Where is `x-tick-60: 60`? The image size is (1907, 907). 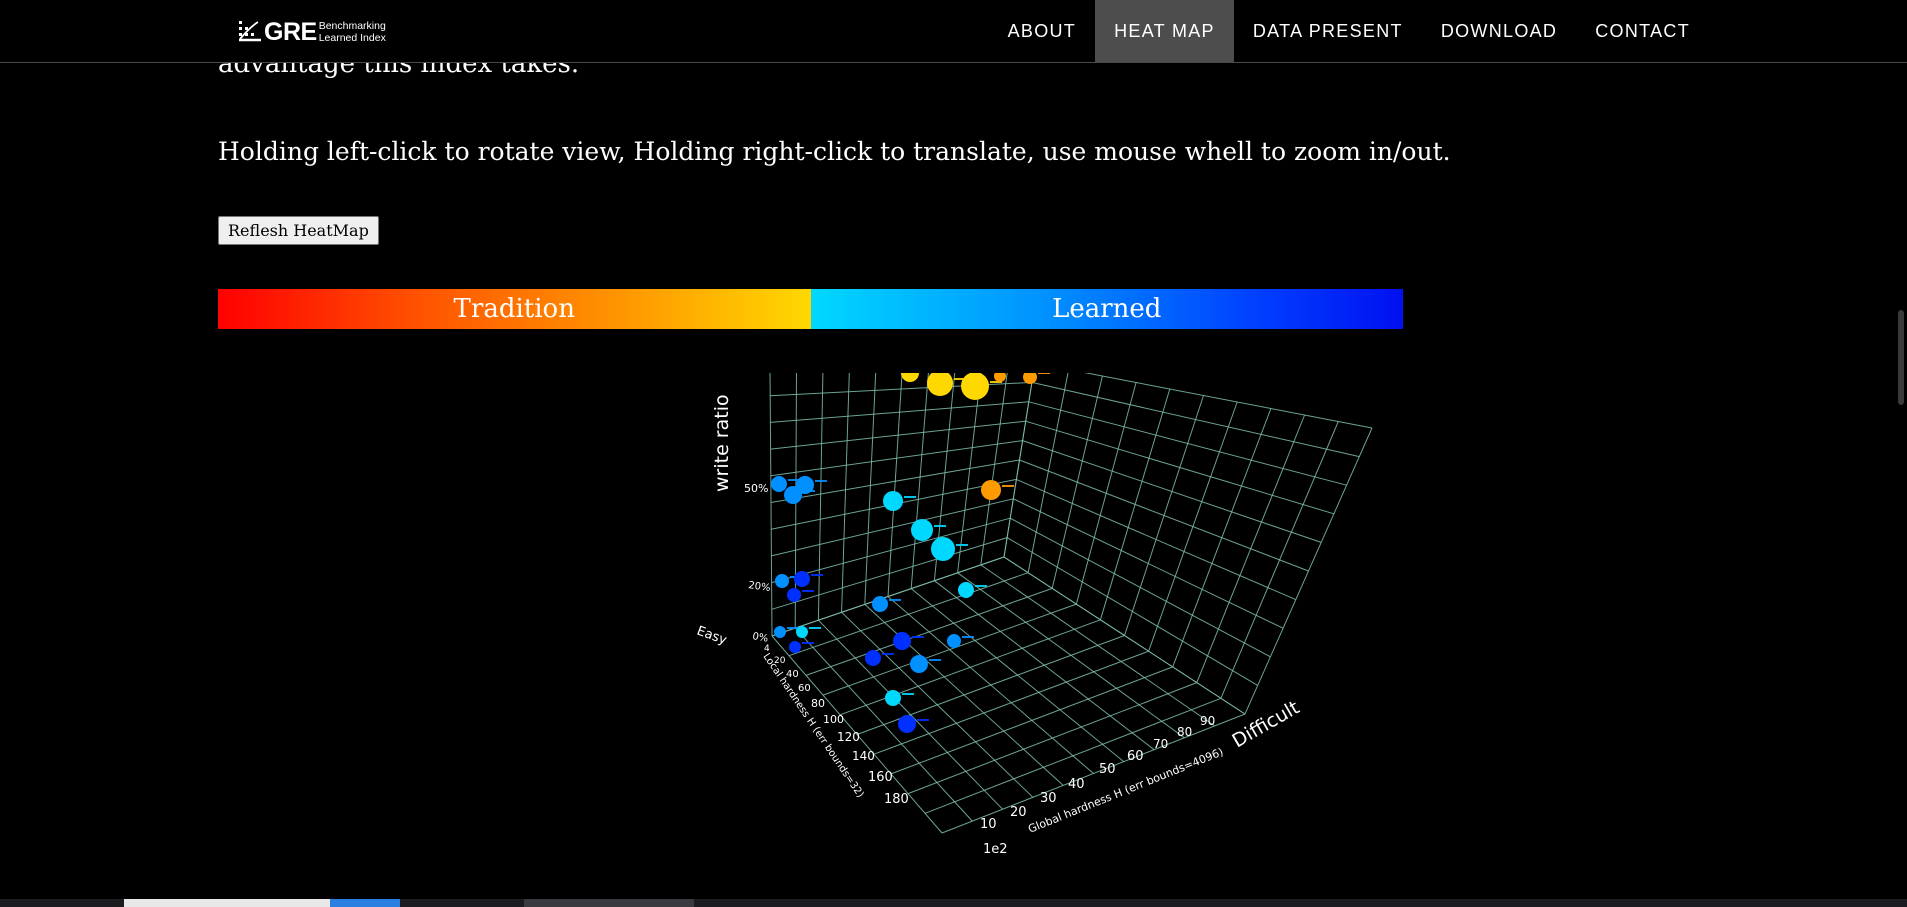
x-tick-60: 60 is located at coordinates (1135, 756).